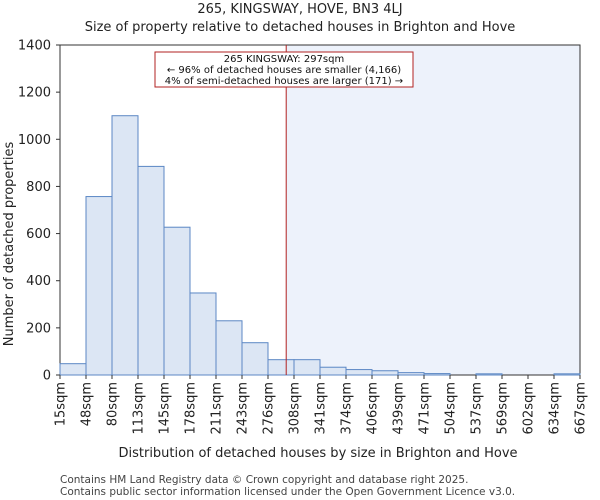 This screenshot has height=500, width=600. What do you see at coordinates (295, 408) in the screenshot?
I see `x-tick-label-308sqm: 308sqm` at bounding box center [295, 408].